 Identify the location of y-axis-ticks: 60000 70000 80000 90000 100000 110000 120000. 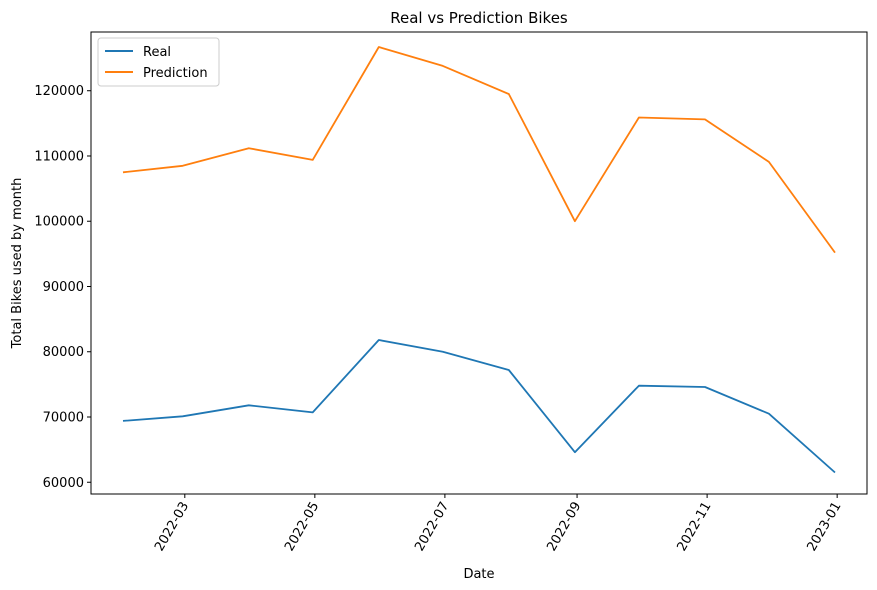
(62, 287).